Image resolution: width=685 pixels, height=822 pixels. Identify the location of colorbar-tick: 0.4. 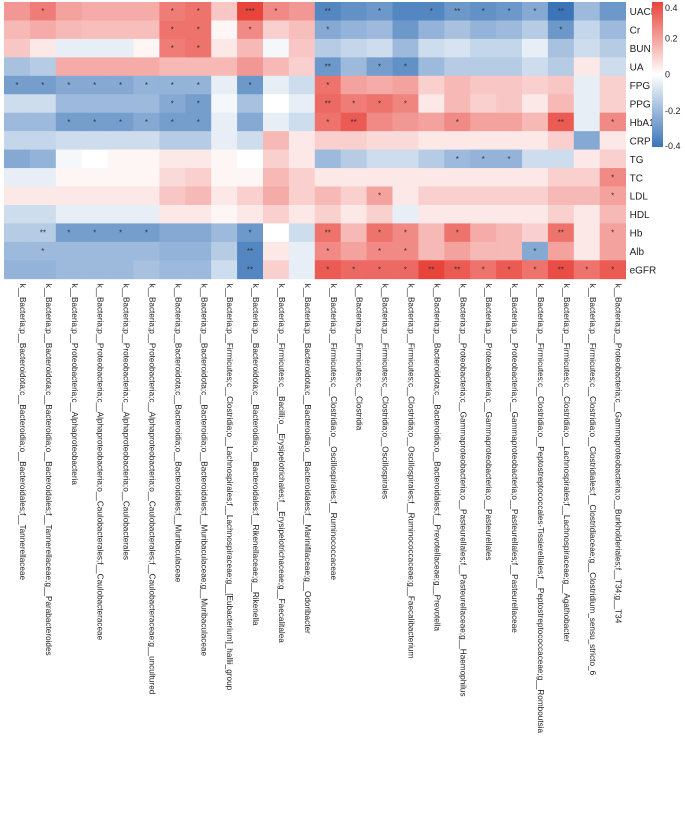
(671, 8).